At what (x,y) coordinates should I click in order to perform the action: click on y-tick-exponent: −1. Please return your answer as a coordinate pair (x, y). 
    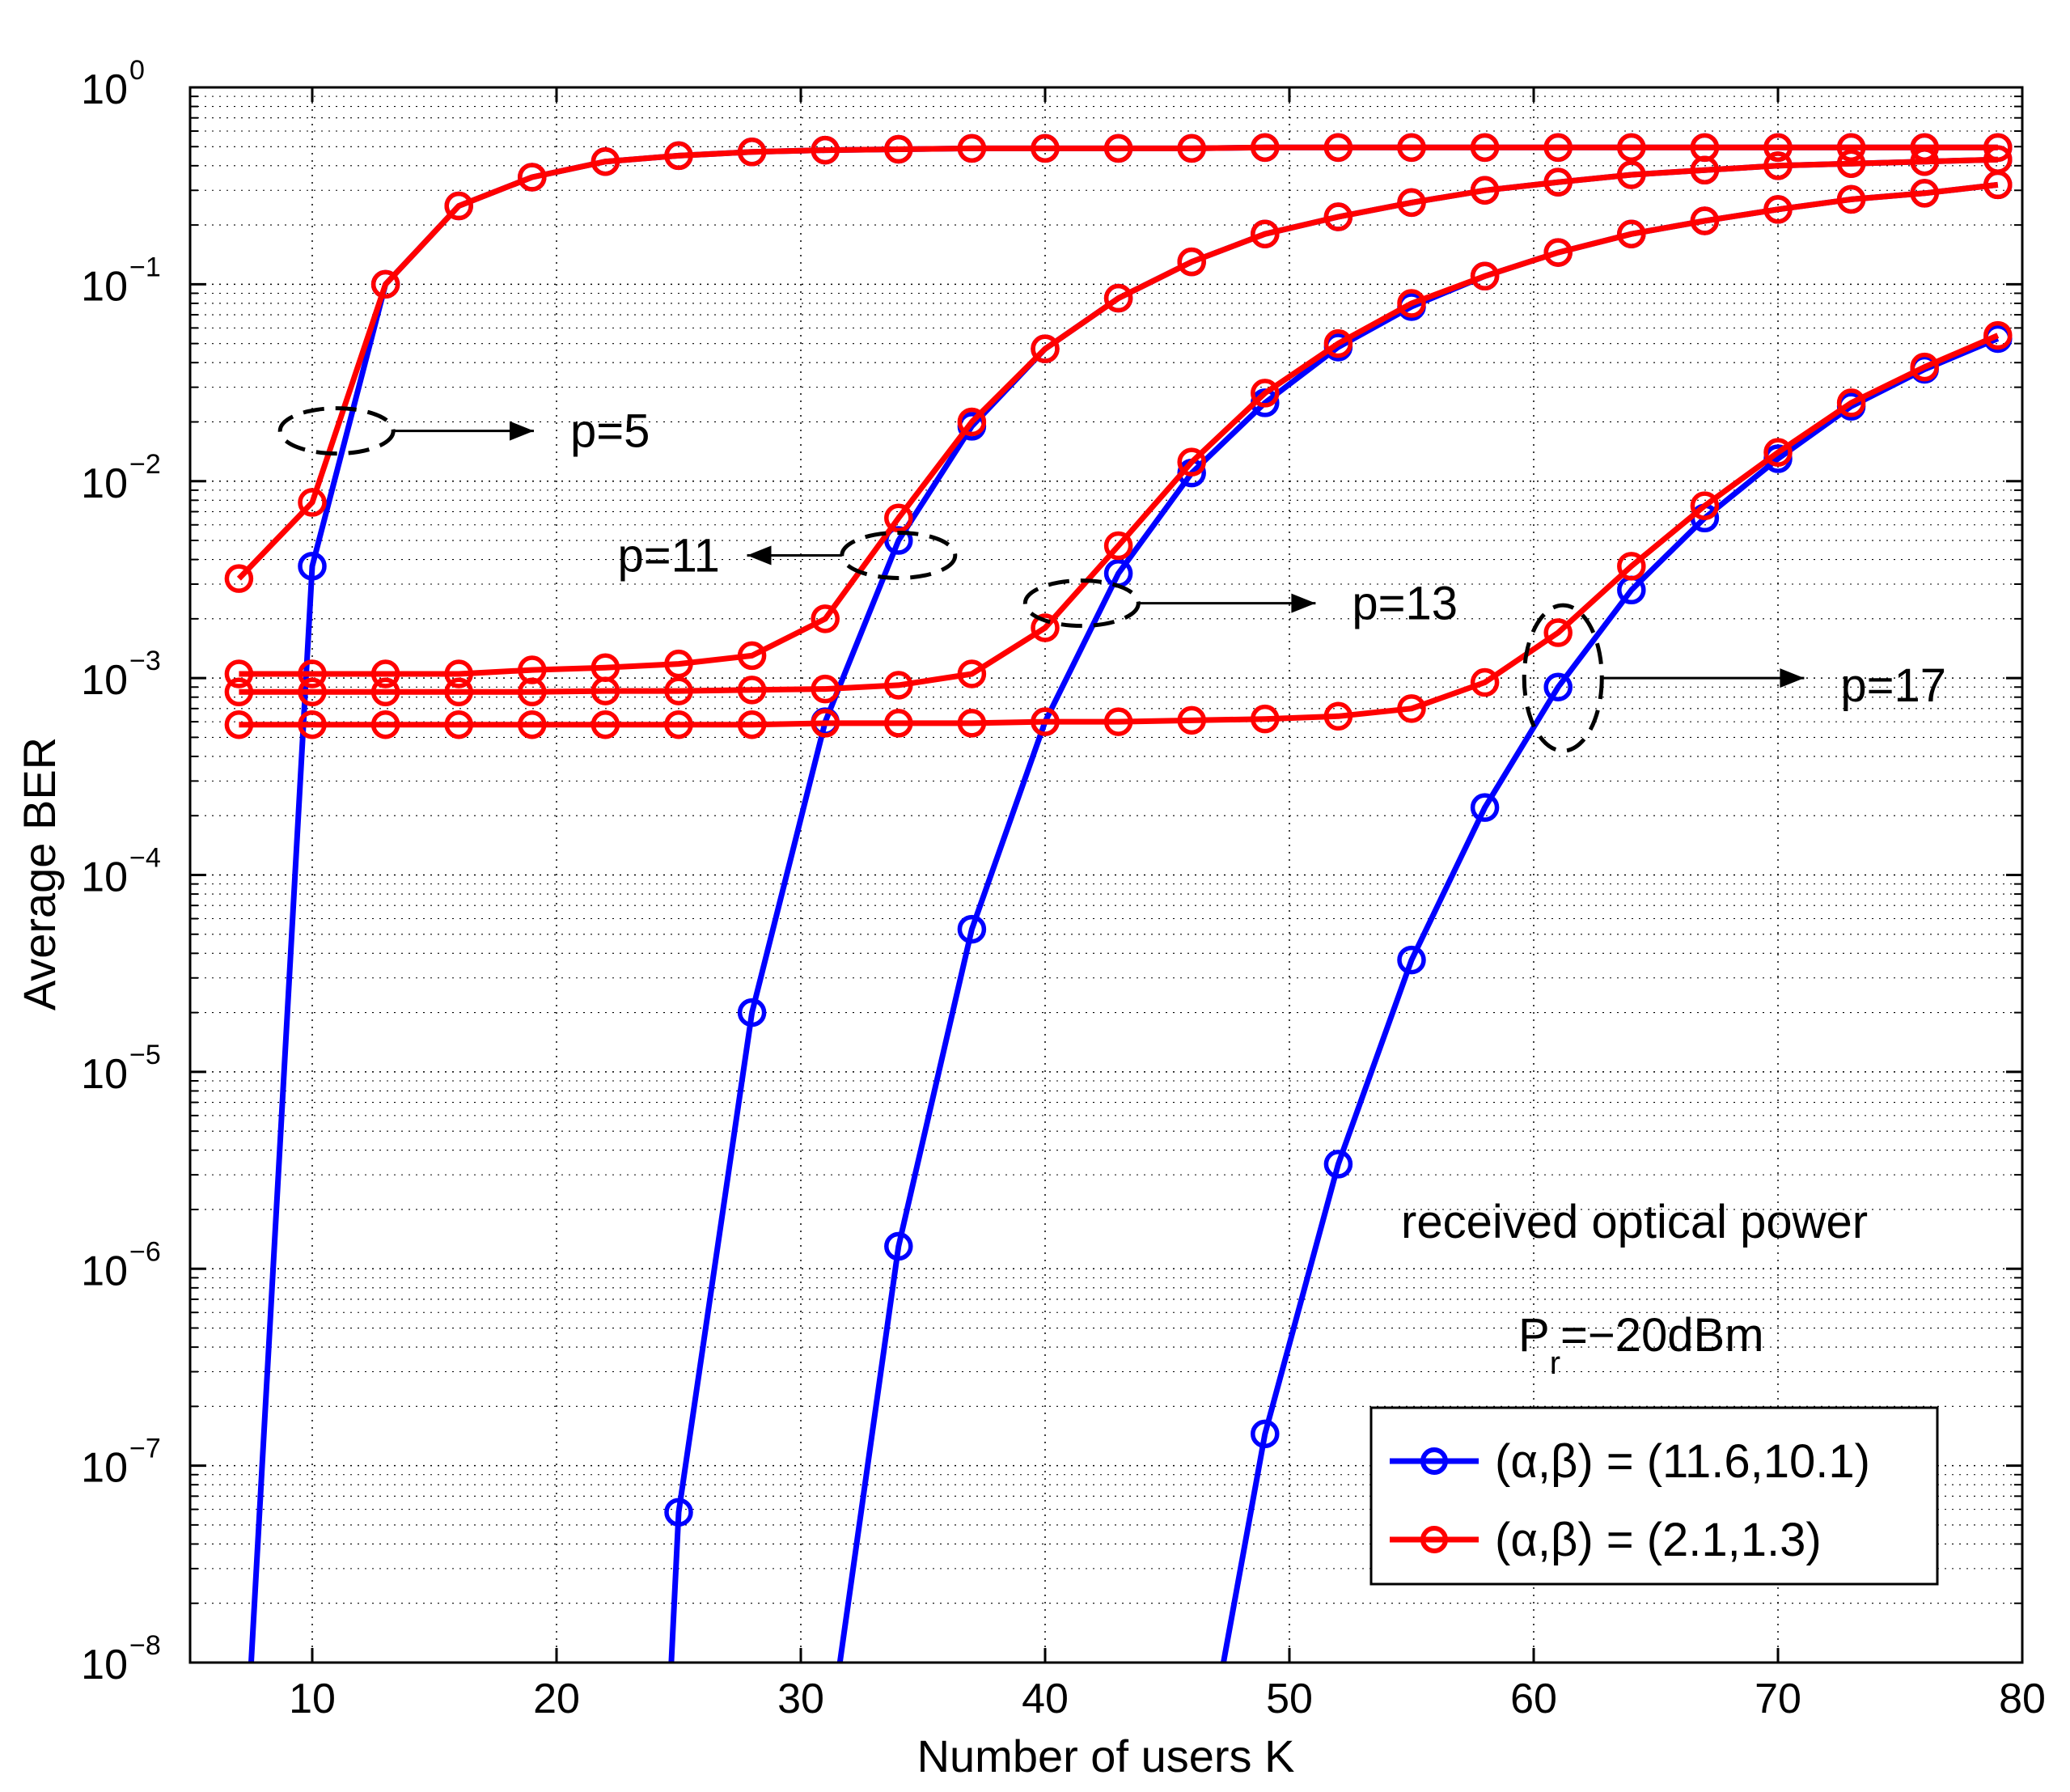
    Looking at the image, I should click on (145, 267).